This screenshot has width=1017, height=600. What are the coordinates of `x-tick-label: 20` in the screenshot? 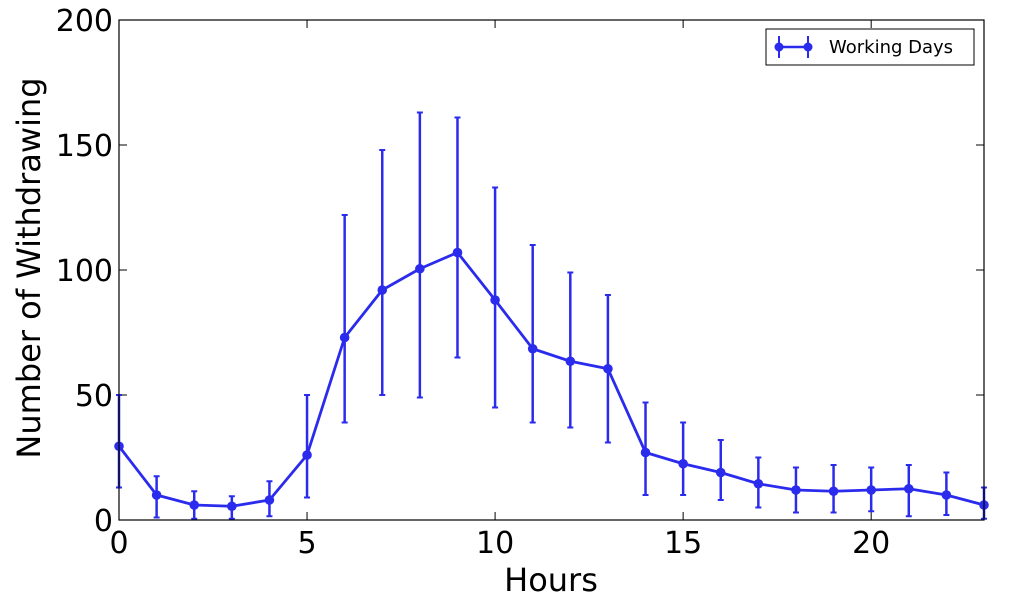 It's located at (871, 543).